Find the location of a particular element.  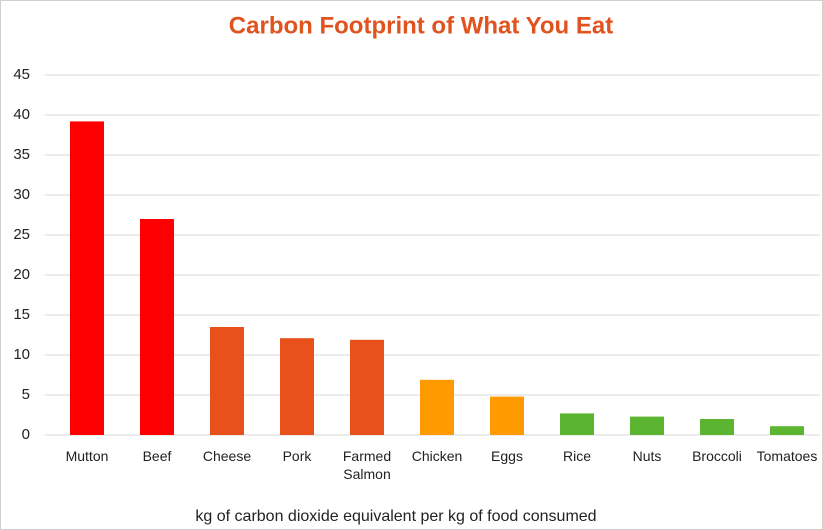

x-tick-label: Mutton is located at coordinates (87, 456).